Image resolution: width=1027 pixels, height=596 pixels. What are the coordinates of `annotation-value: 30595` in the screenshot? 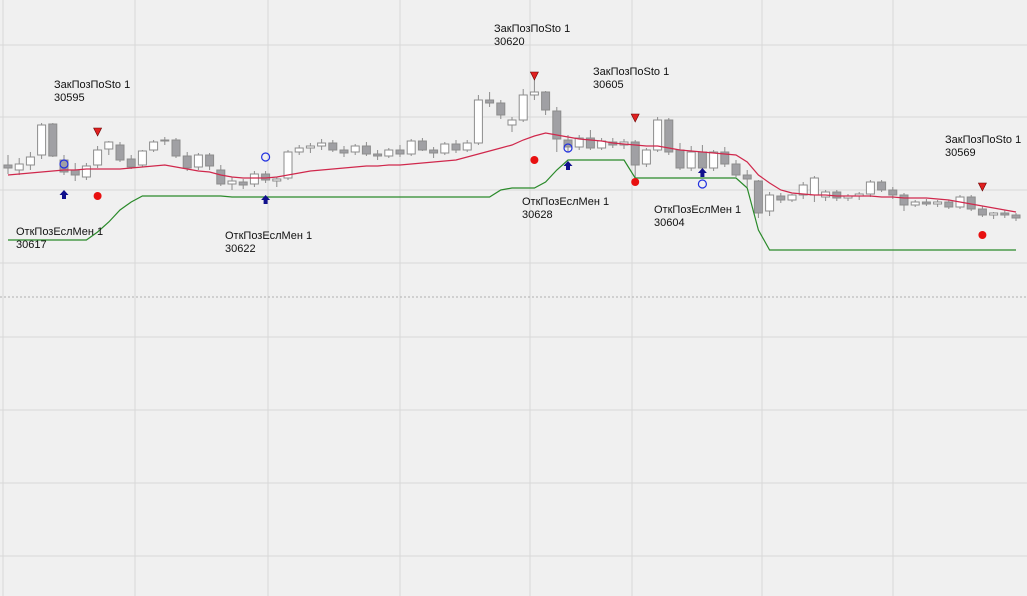 It's located at (69, 98).